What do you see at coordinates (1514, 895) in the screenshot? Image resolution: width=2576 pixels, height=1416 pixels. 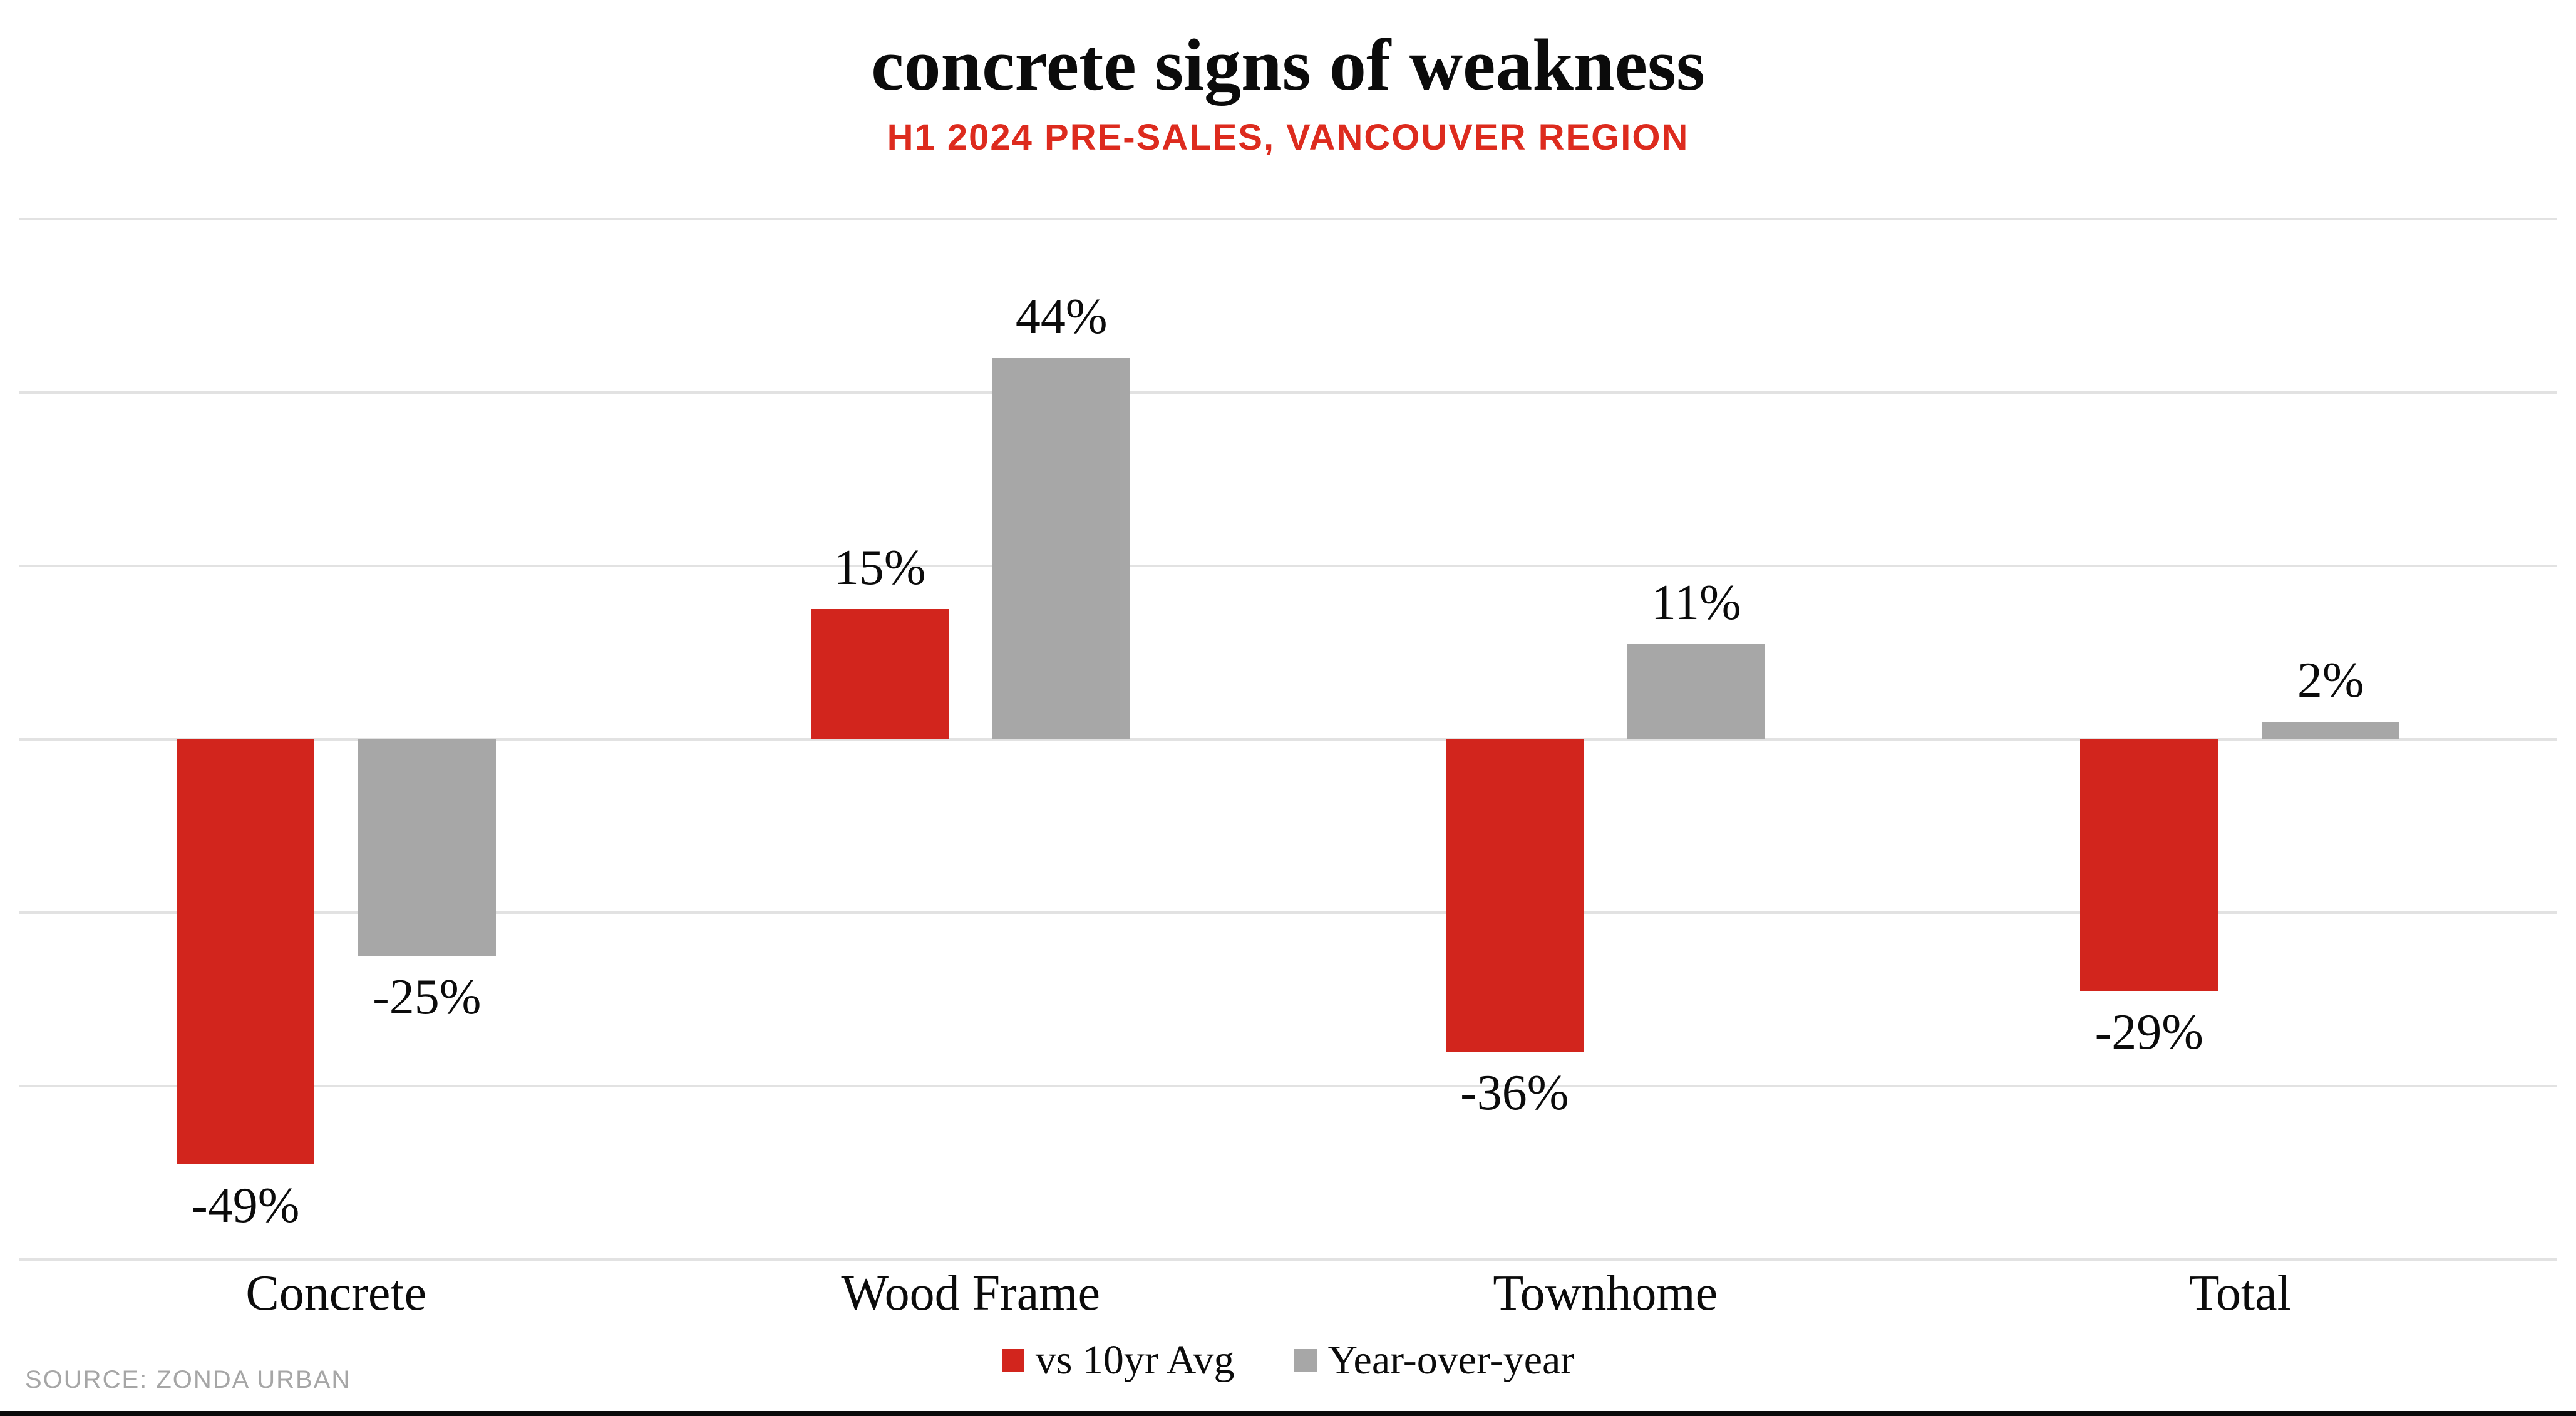 I see `bar-townhome-vs-10yr-avg` at bounding box center [1514, 895].